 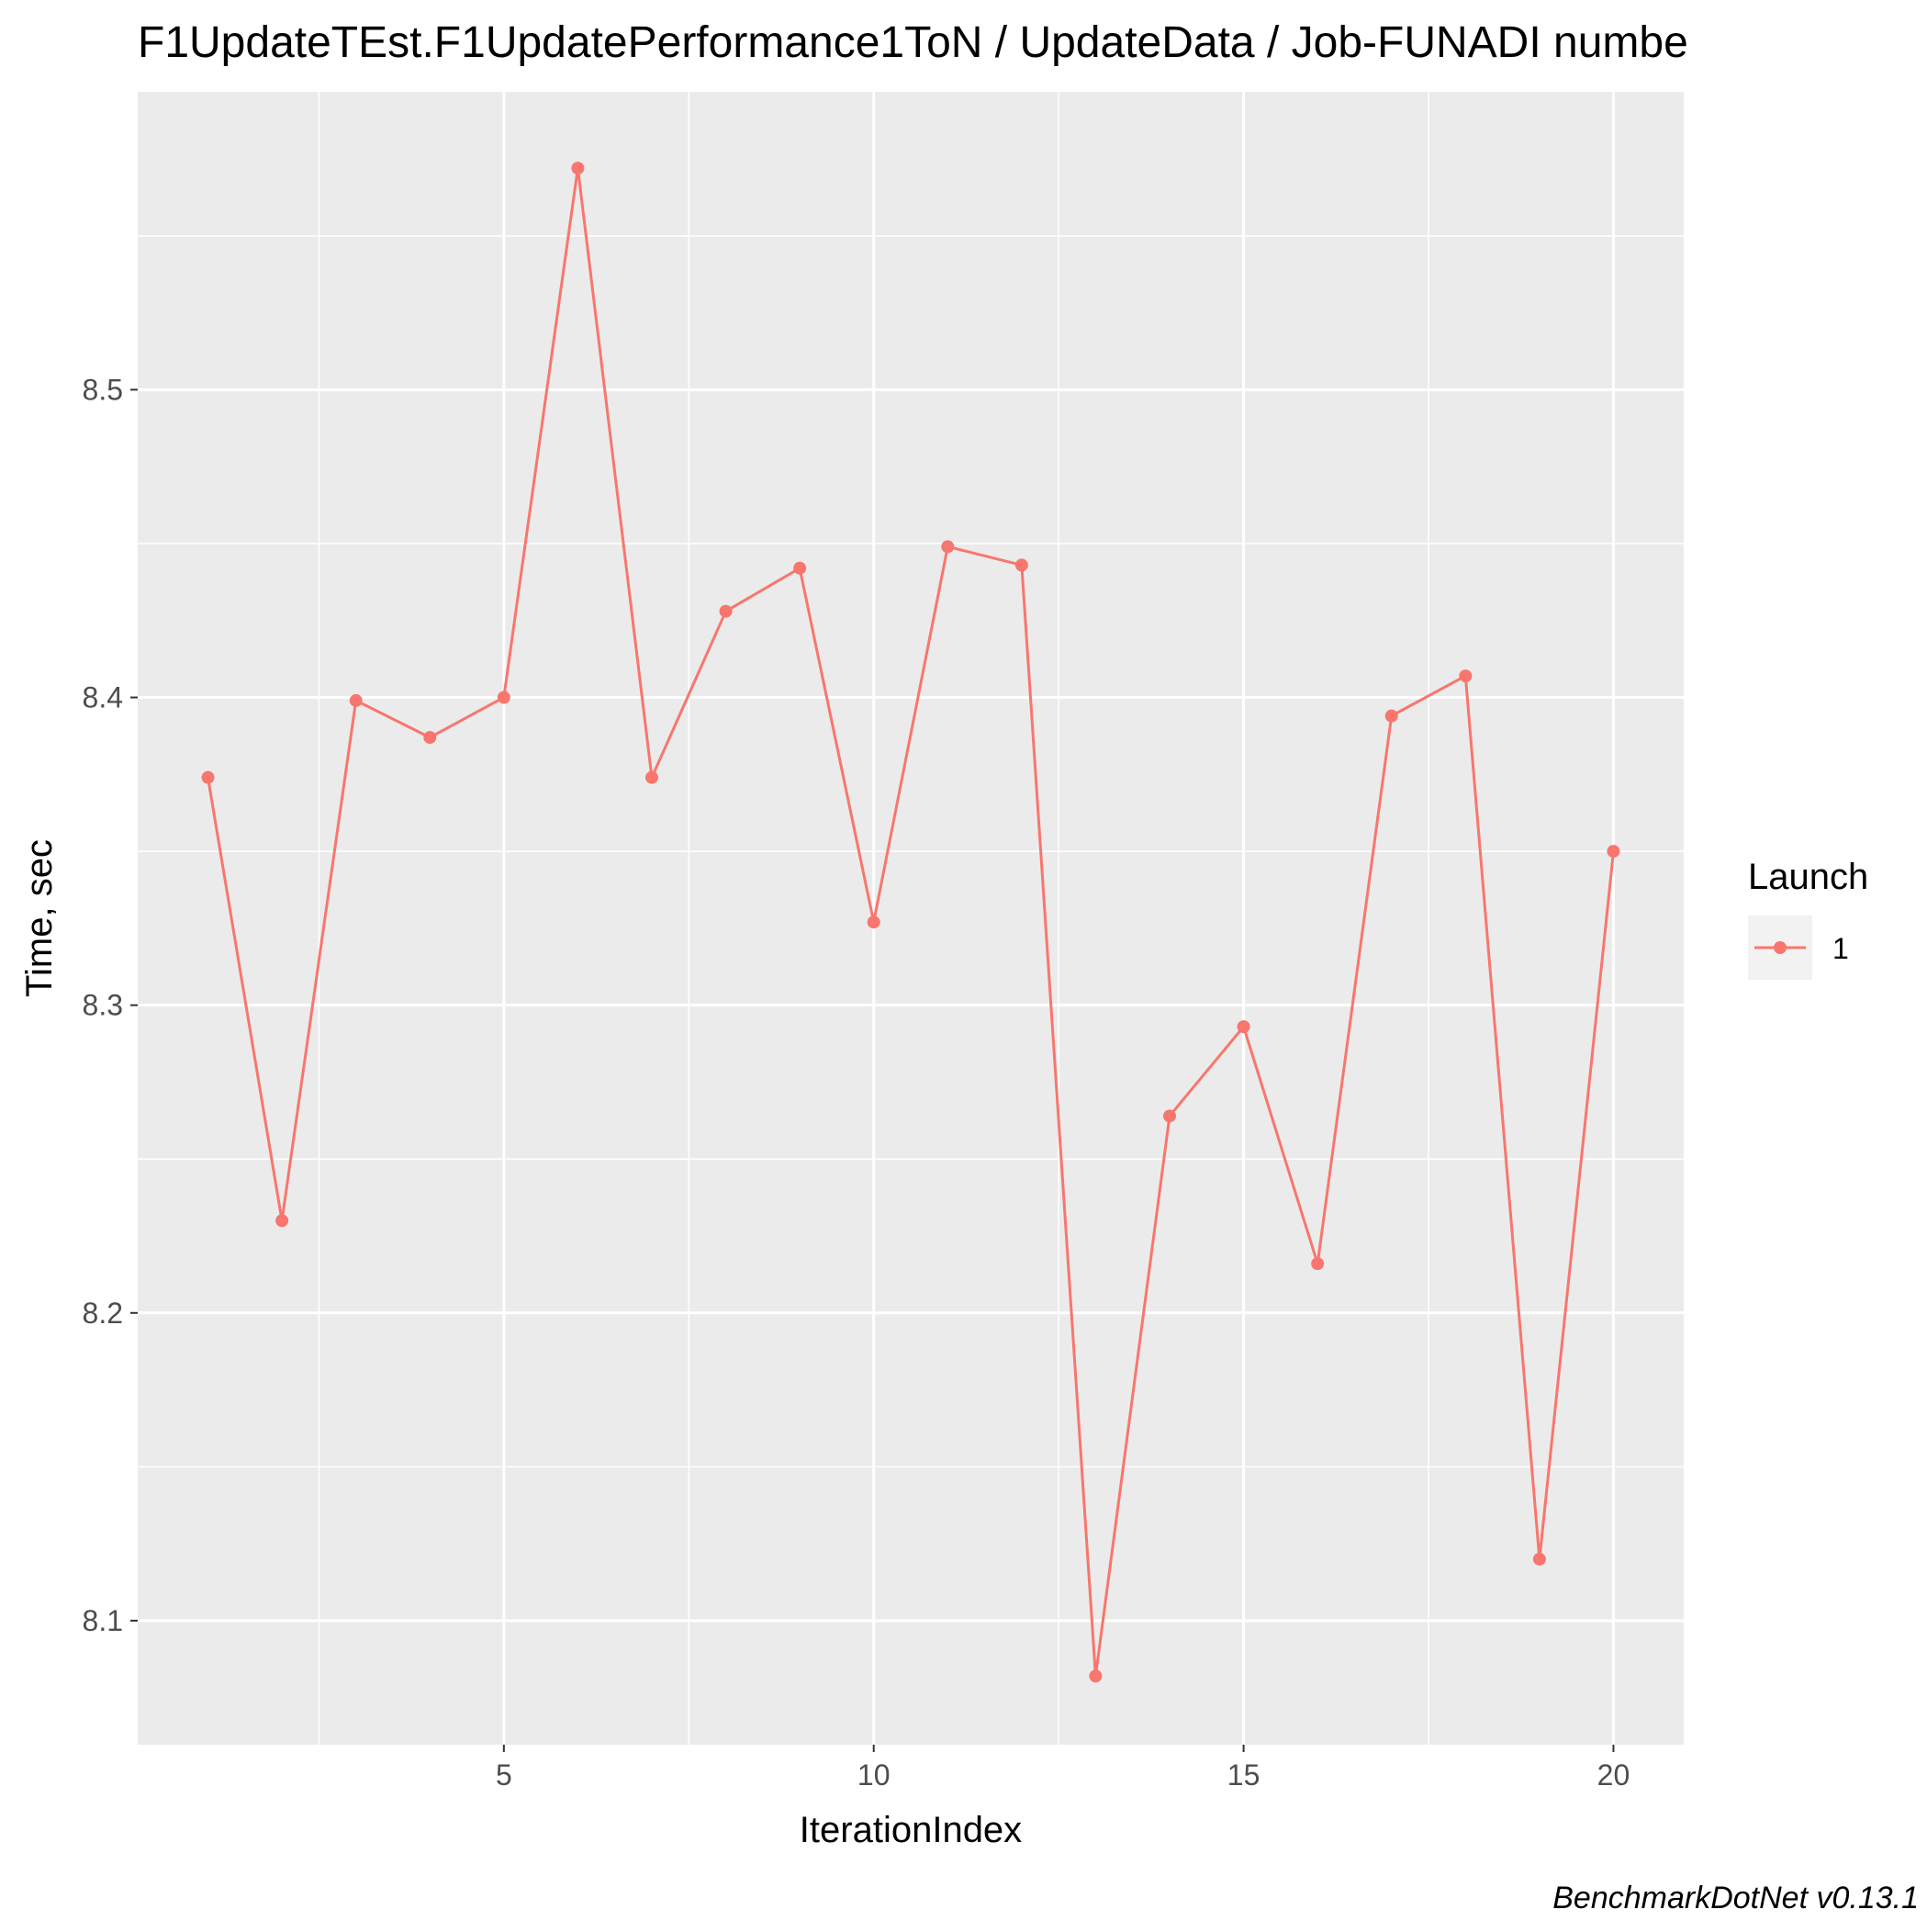 I want to click on y-tick-label: 8.2, so click(x=103, y=1313).